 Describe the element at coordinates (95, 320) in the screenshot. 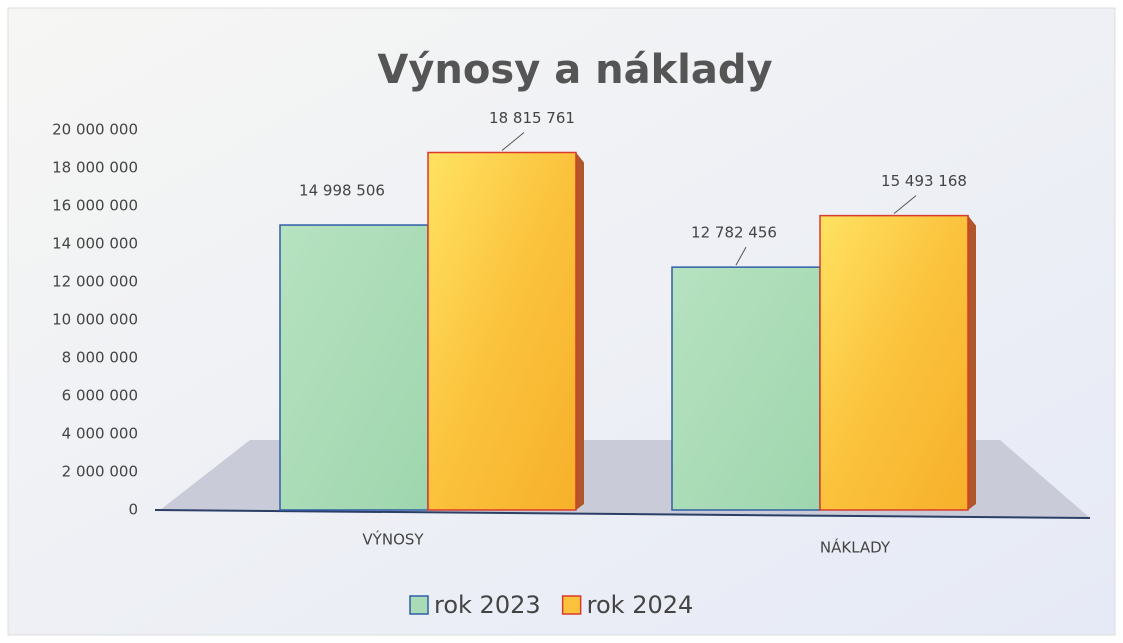

I see `y-tick-label: 10 000 000` at that location.